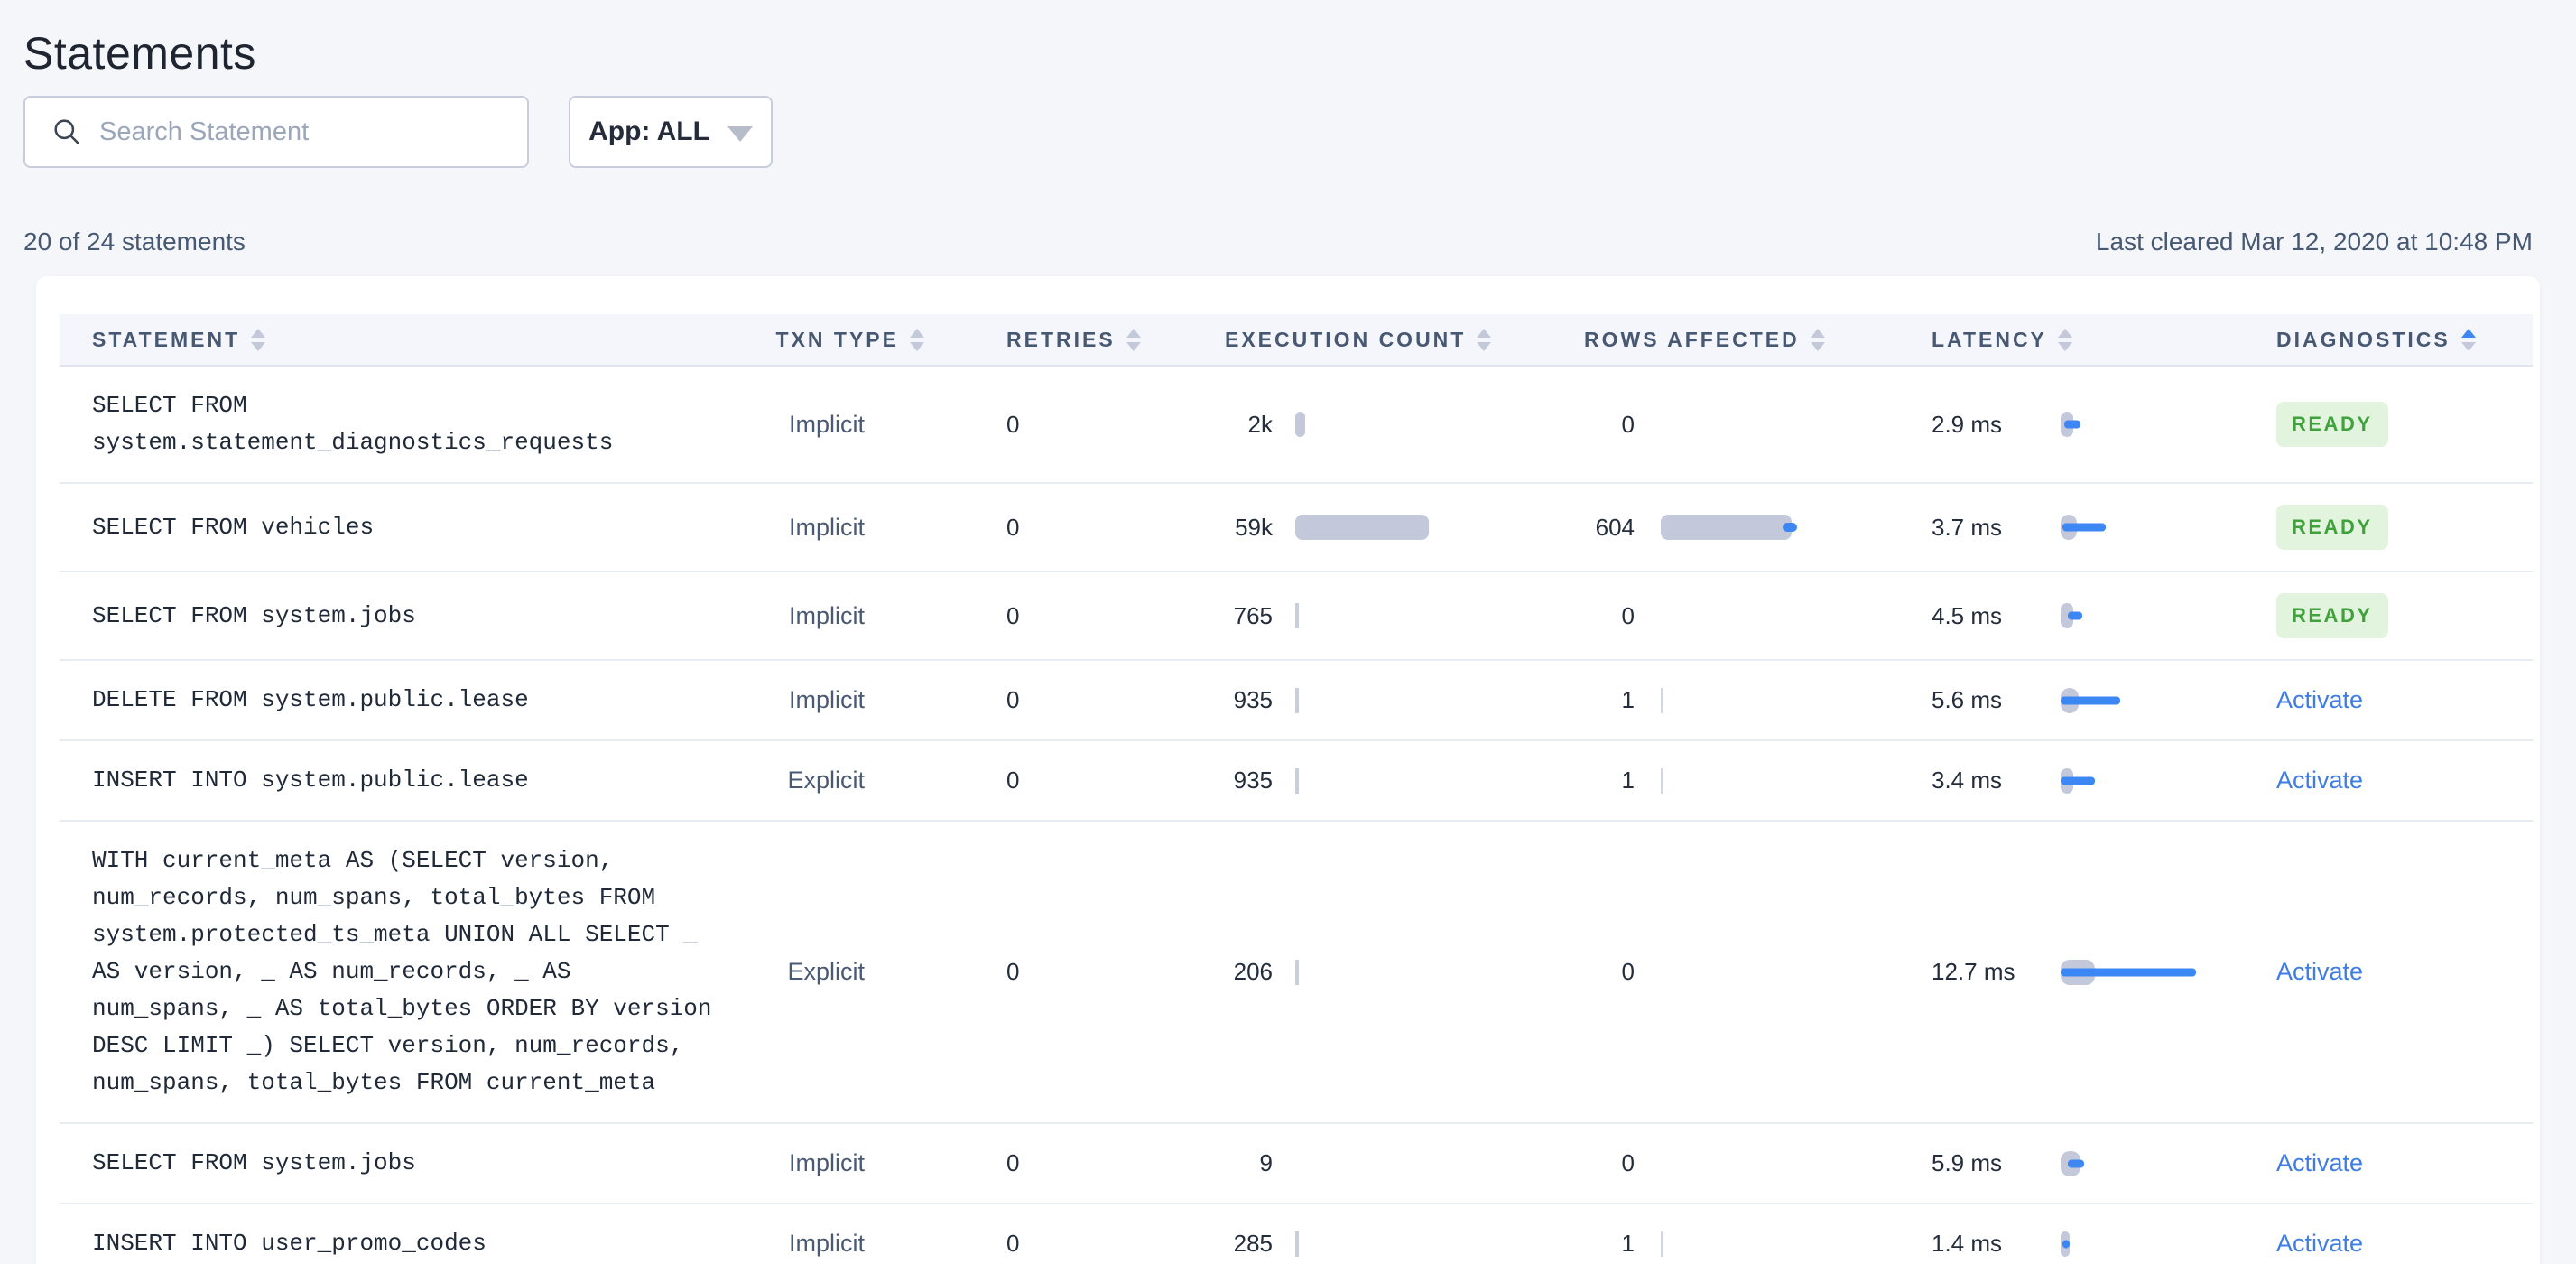  Describe the element at coordinates (1382, 1163) in the screenshot. I see `execution-count-cell: 9` at that location.